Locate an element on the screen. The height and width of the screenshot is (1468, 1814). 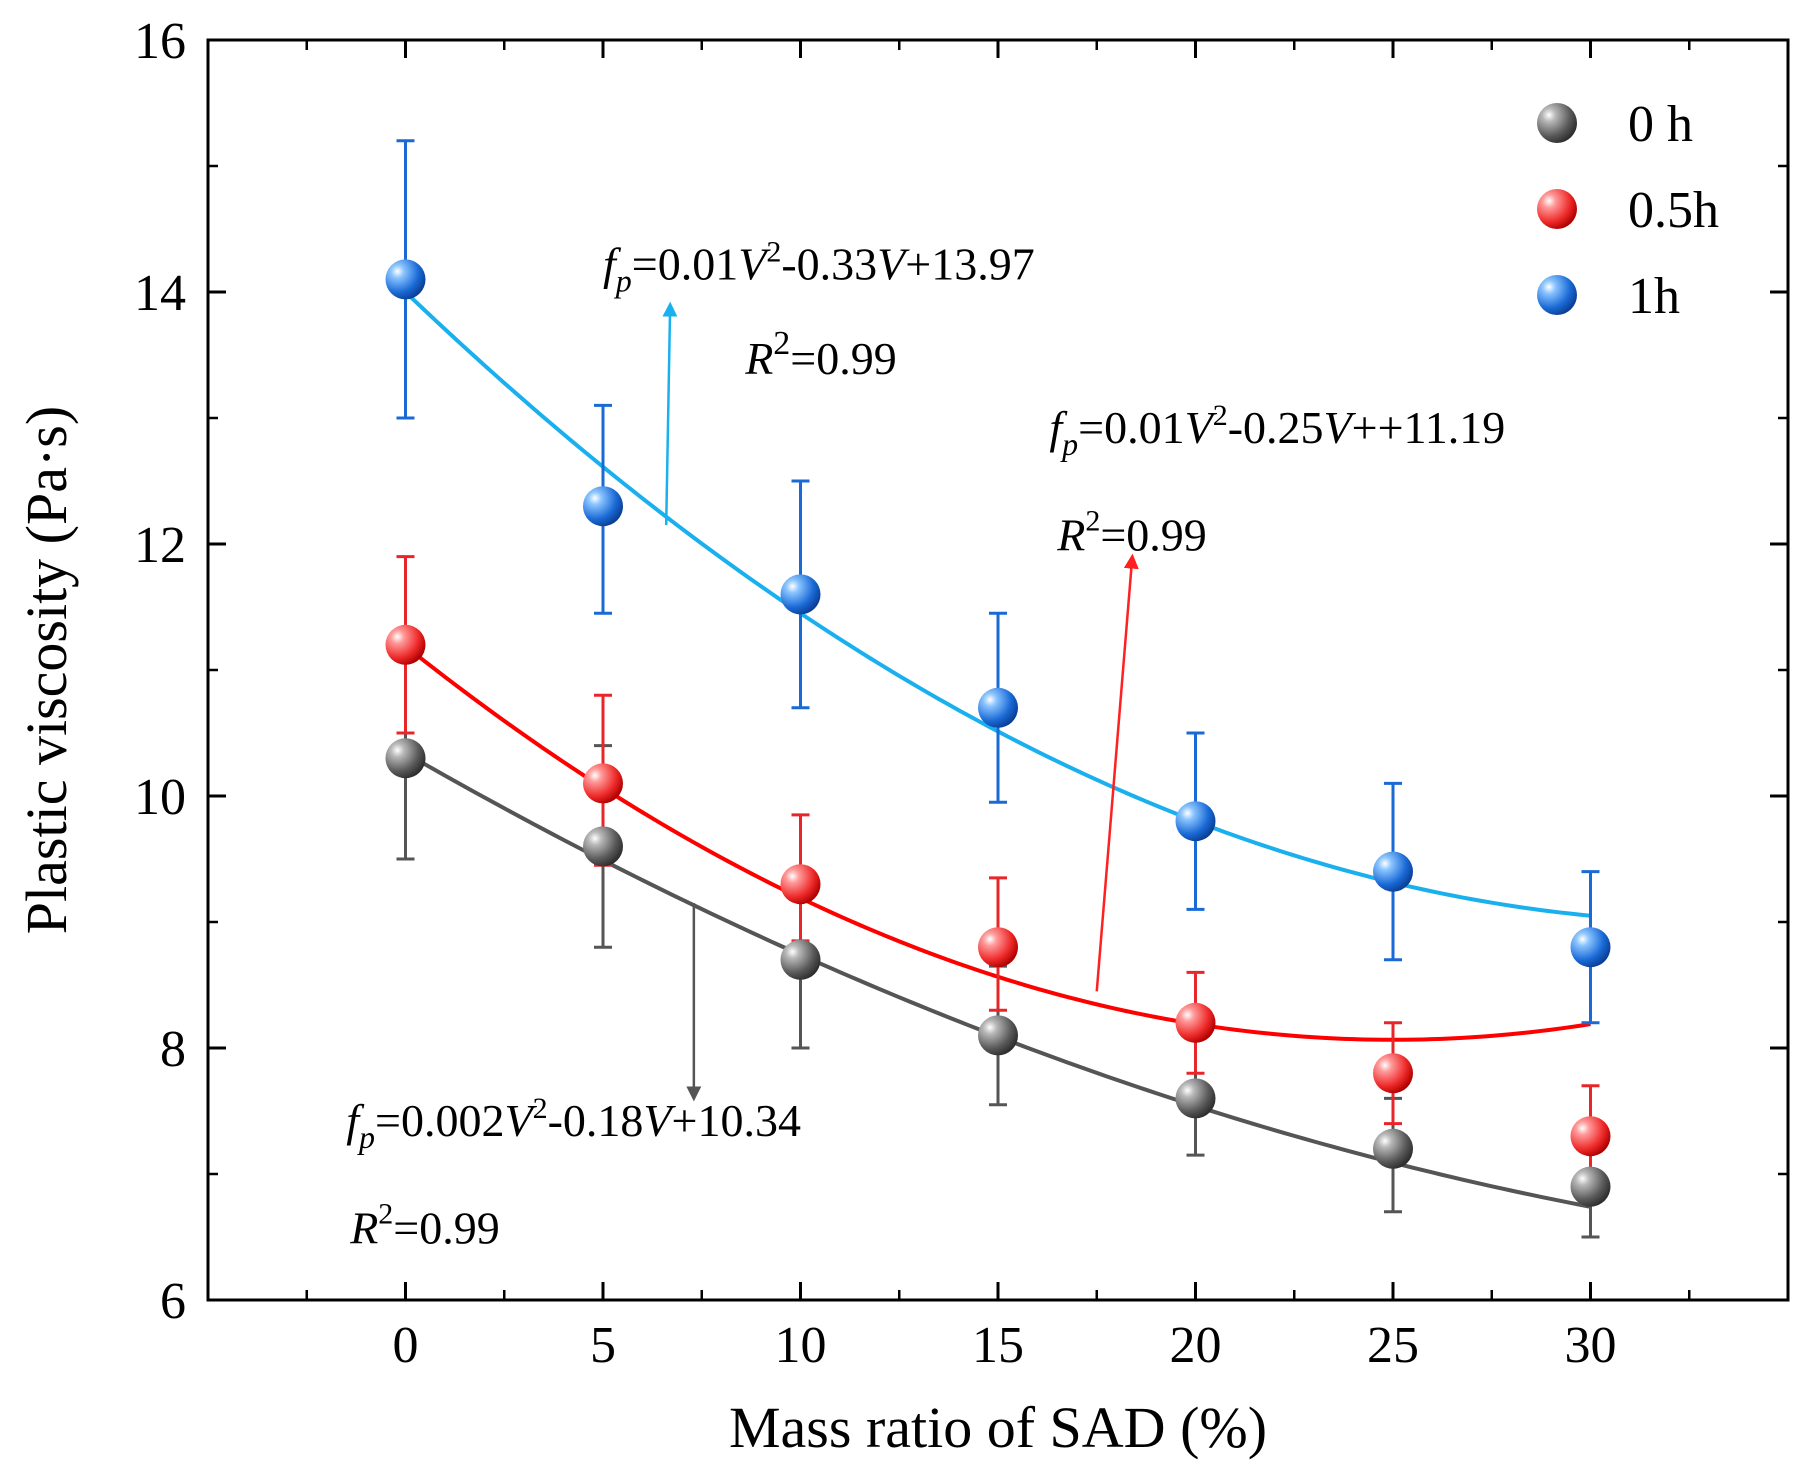
x-tick-label: 0 is located at coordinates (406, 1345).